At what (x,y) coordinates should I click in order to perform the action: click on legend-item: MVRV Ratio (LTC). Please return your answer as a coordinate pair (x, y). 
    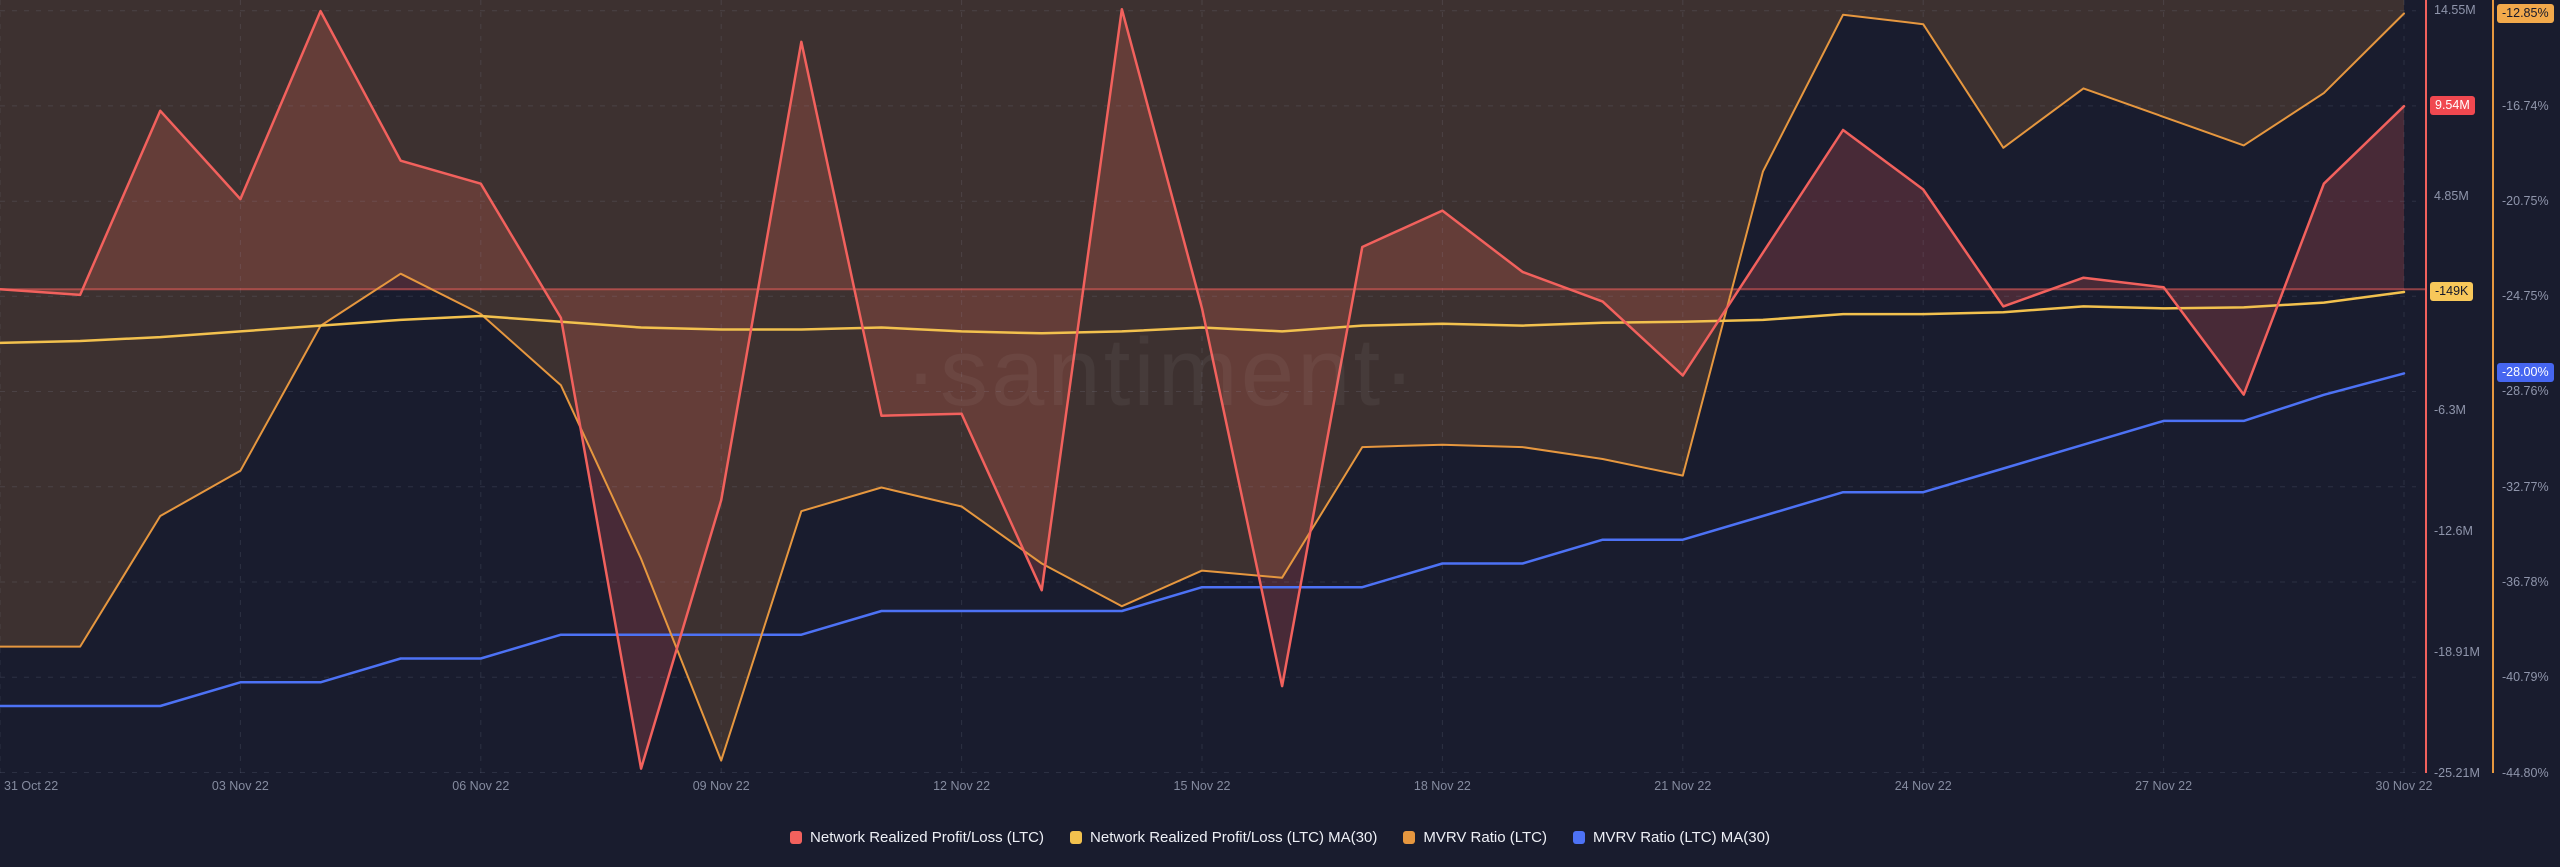
    Looking at the image, I should click on (1475, 837).